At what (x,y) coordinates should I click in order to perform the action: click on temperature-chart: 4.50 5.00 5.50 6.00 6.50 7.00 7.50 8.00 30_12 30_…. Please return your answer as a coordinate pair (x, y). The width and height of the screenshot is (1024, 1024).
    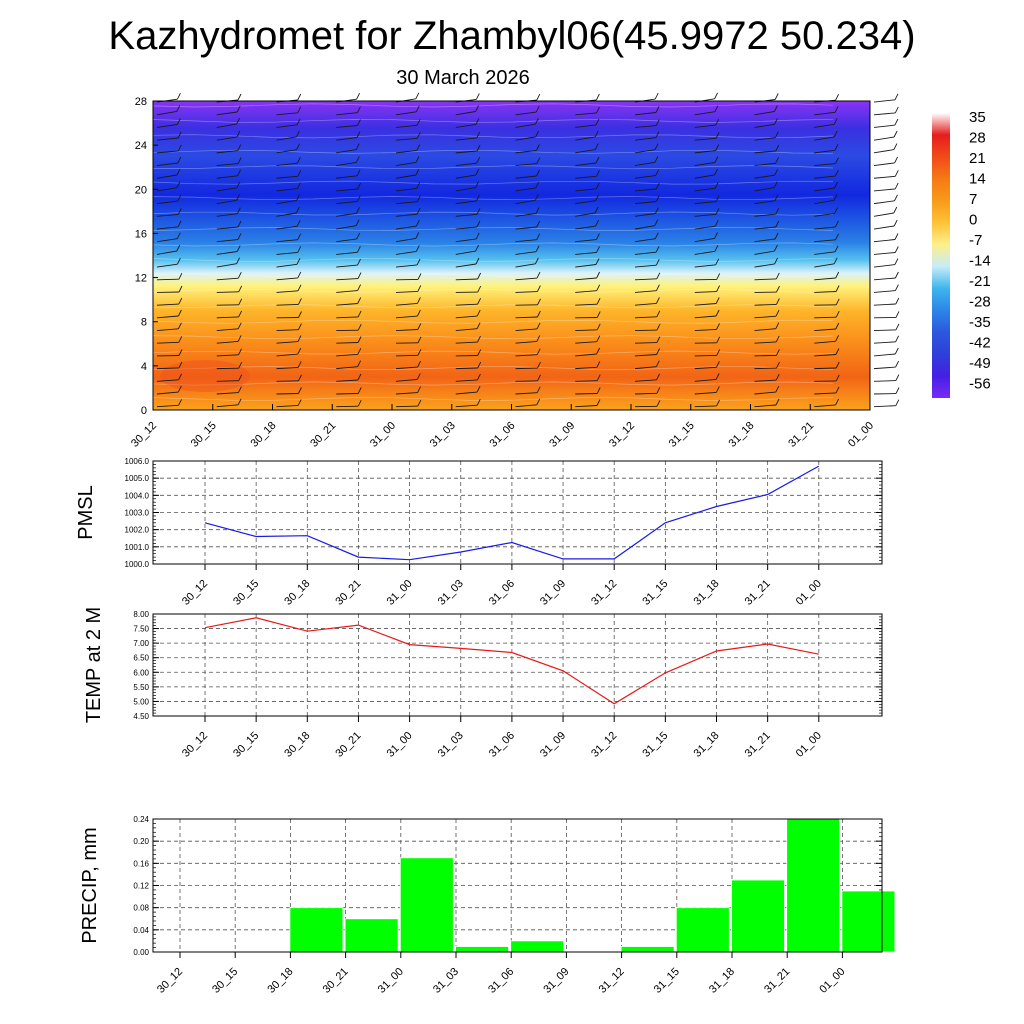
    Looking at the image, I should click on (483, 683).